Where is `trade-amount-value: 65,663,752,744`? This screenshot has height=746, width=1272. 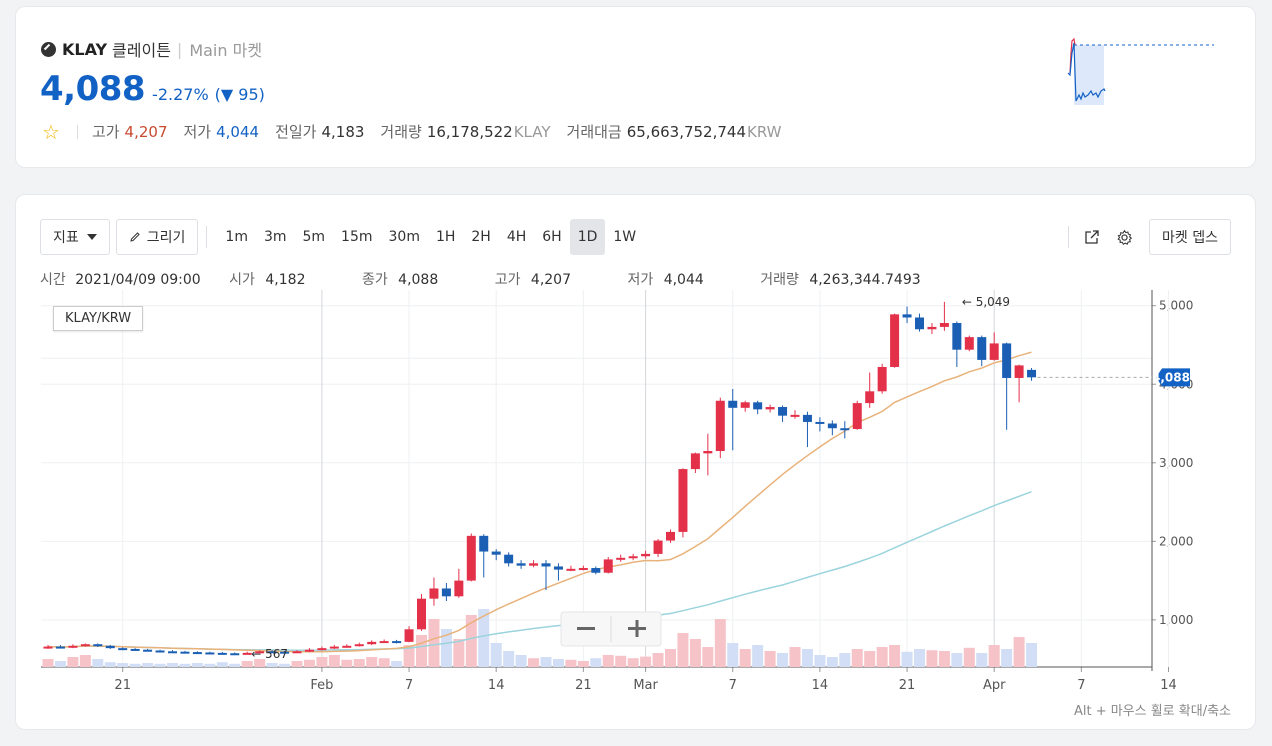
trade-amount-value: 65,663,752,744 is located at coordinates (686, 131).